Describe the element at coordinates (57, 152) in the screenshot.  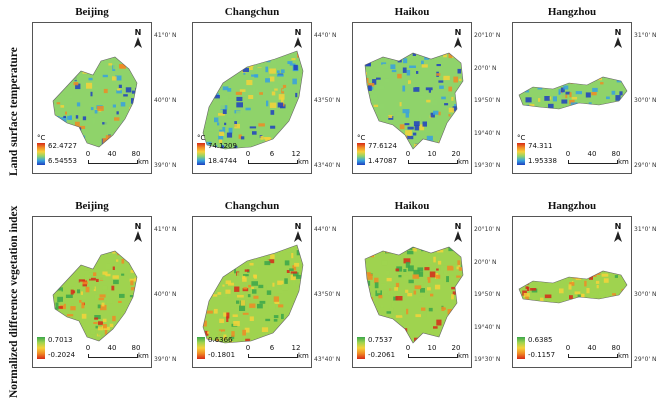
I see `color-legend: °C 62.4727 6.54553` at that location.